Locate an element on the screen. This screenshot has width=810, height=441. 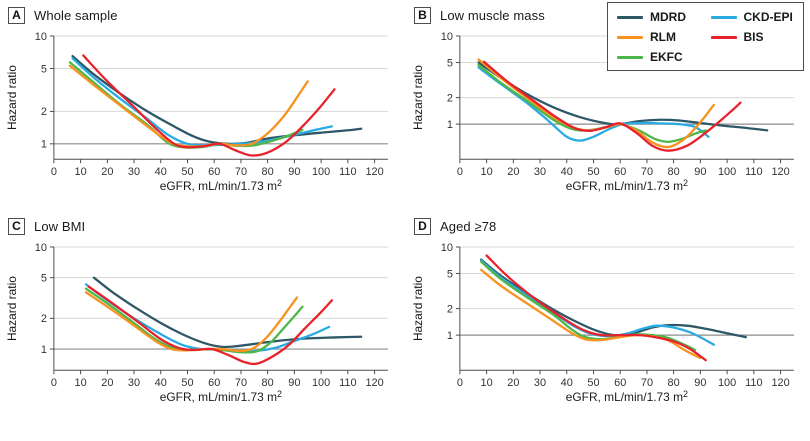
series-line-mdrd is located at coordinates (227, 312).